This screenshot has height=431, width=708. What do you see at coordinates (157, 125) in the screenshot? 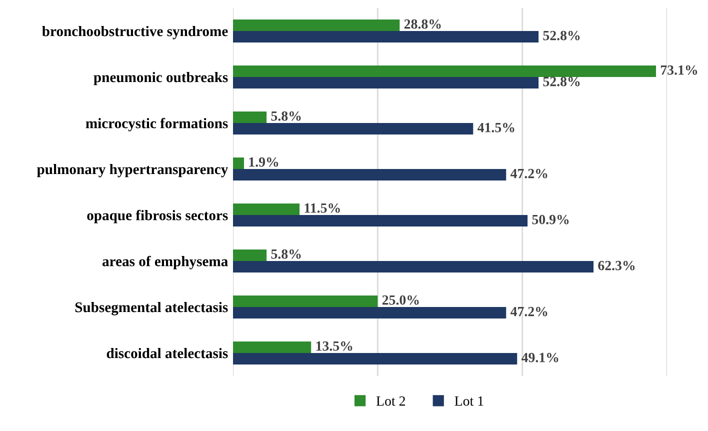
I see `y-tick-label: microcystic formations` at bounding box center [157, 125].